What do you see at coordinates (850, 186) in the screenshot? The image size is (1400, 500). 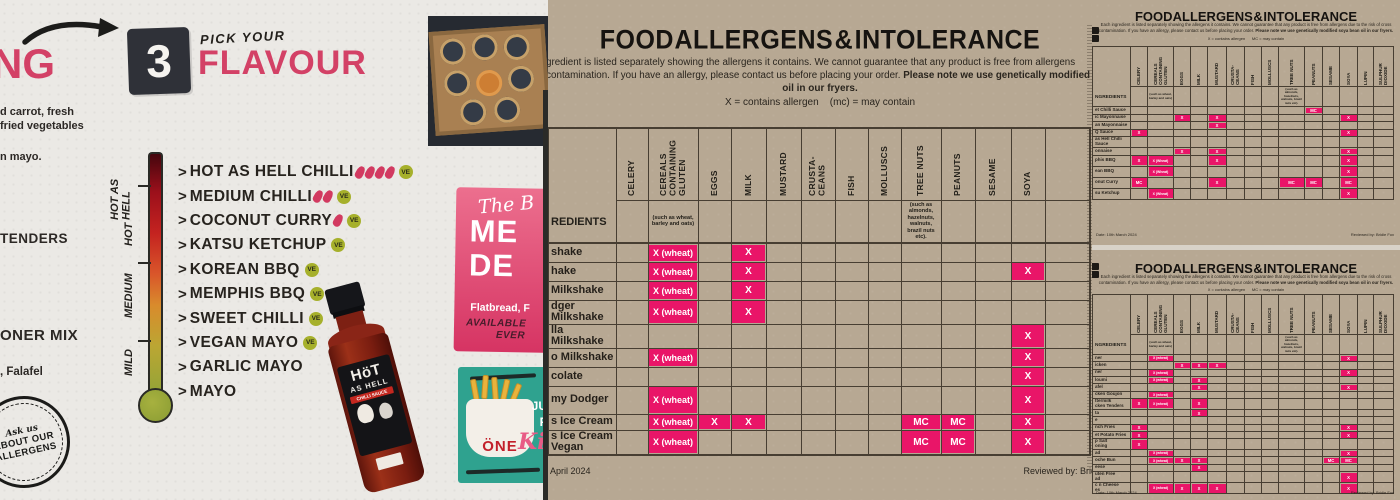 I see `column-header-label: FISH` at bounding box center [850, 186].